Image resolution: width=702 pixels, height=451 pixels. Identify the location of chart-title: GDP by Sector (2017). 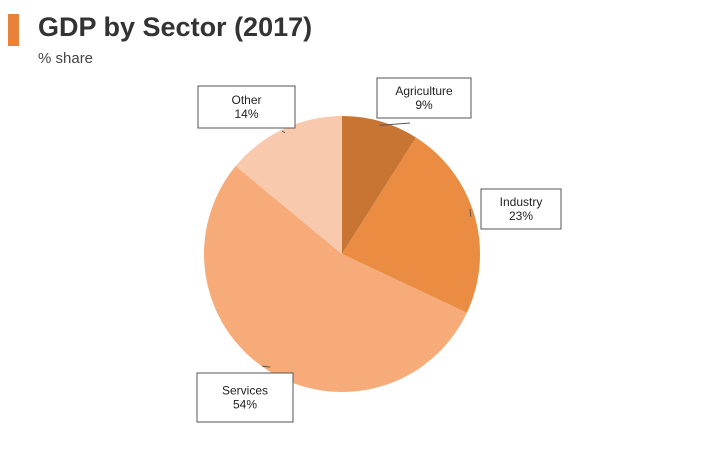
(175, 27).